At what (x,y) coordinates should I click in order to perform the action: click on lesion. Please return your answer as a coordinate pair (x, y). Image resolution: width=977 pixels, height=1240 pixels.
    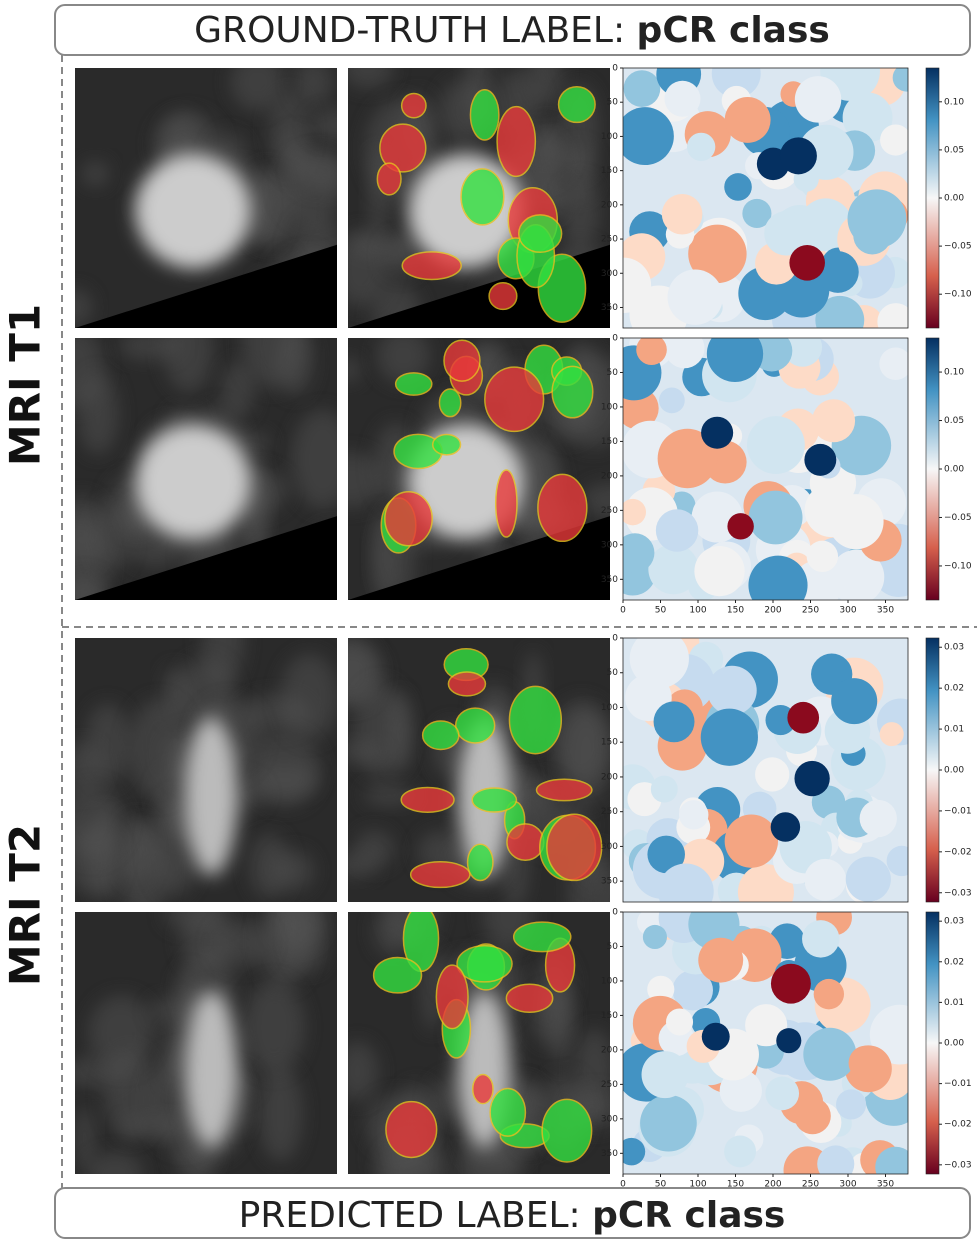
    Looking at the image, I should click on (211, 796).